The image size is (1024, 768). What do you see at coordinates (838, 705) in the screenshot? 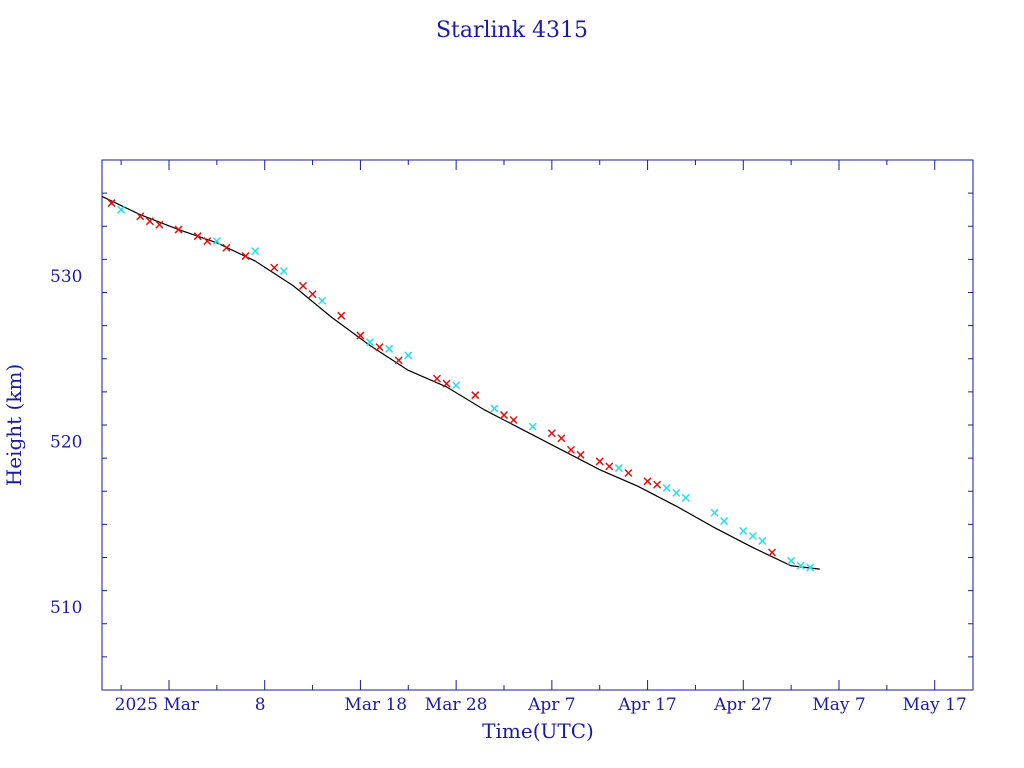
I see `x-tick-label: May 7` at bounding box center [838, 705].